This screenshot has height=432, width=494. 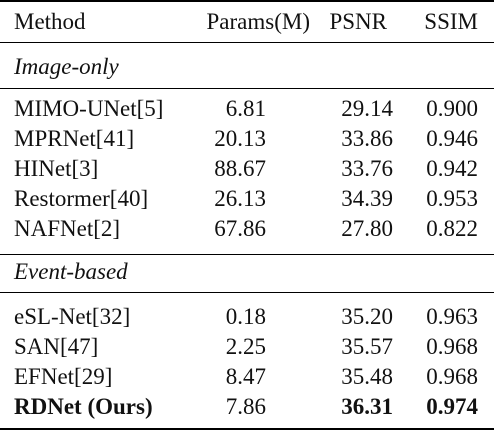 I want to click on method-cell: eSL-Net[32], so click(x=72, y=316).